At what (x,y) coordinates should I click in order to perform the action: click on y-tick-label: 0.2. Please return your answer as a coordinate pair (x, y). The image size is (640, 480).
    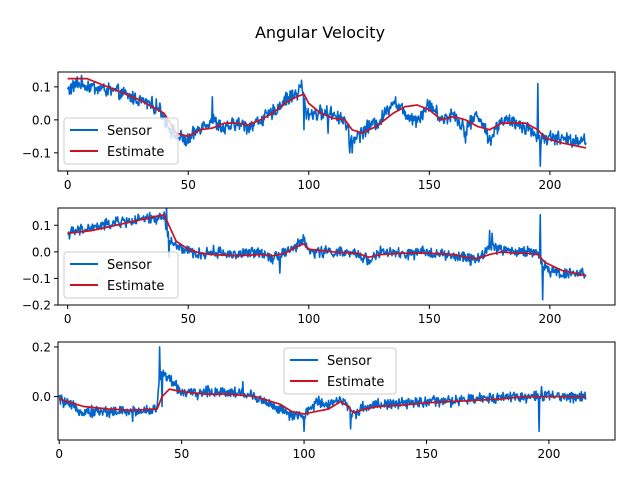
    Looking at the image, I should click on (41, 347).